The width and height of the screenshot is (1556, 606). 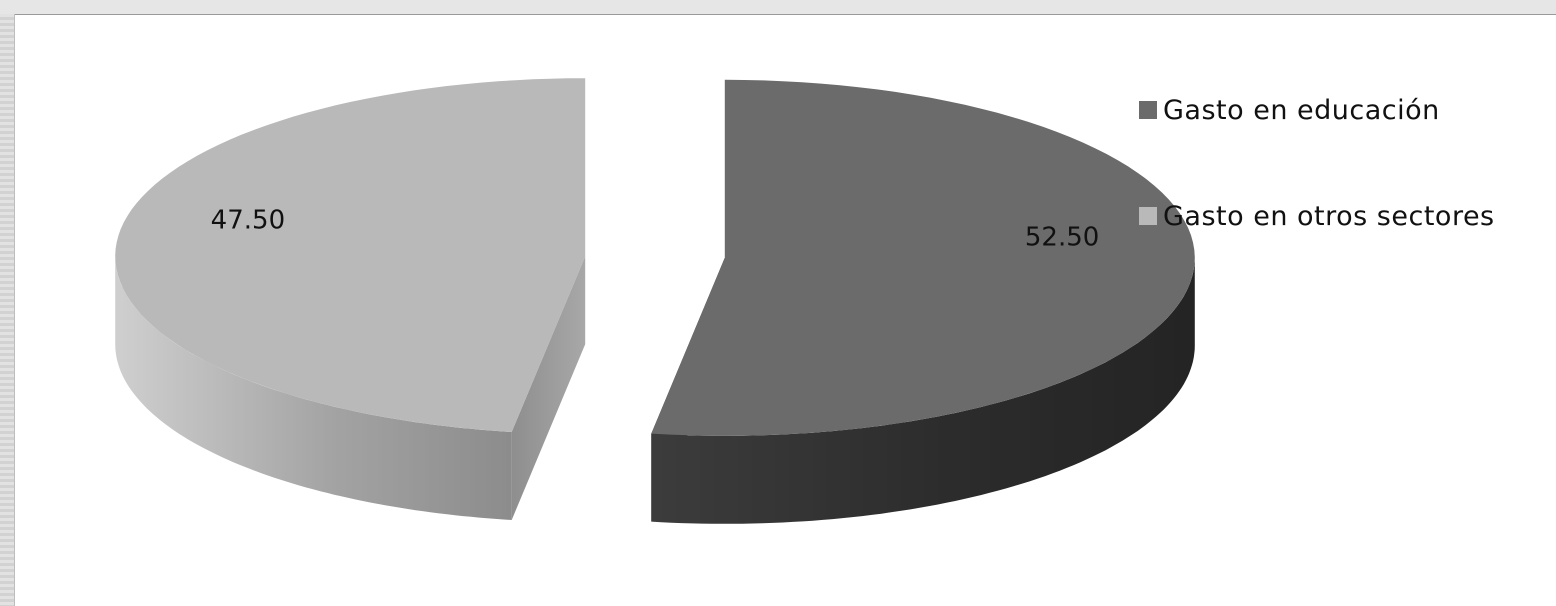 What do you see at coordinates (655, 229) in the screenshot?
I see `data-labels: 52.50 47.50` at bounding box center [655, 229].